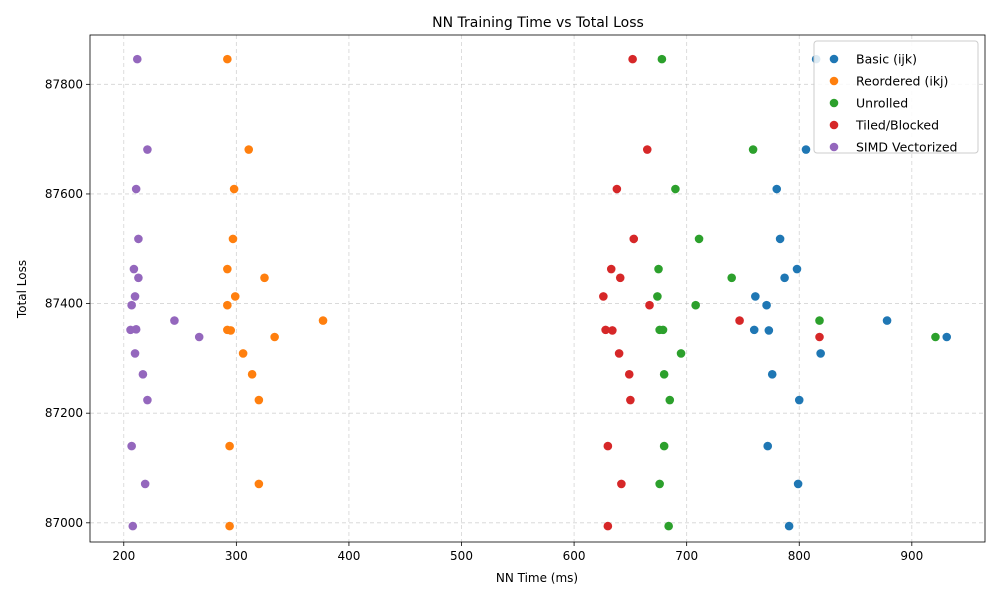 The image size is (1000, 600). What do you see at coordinates (537, 578) in the screenshot?
I see `x-axis-label: NN Time (ms)` at bounding box center [537, 578].